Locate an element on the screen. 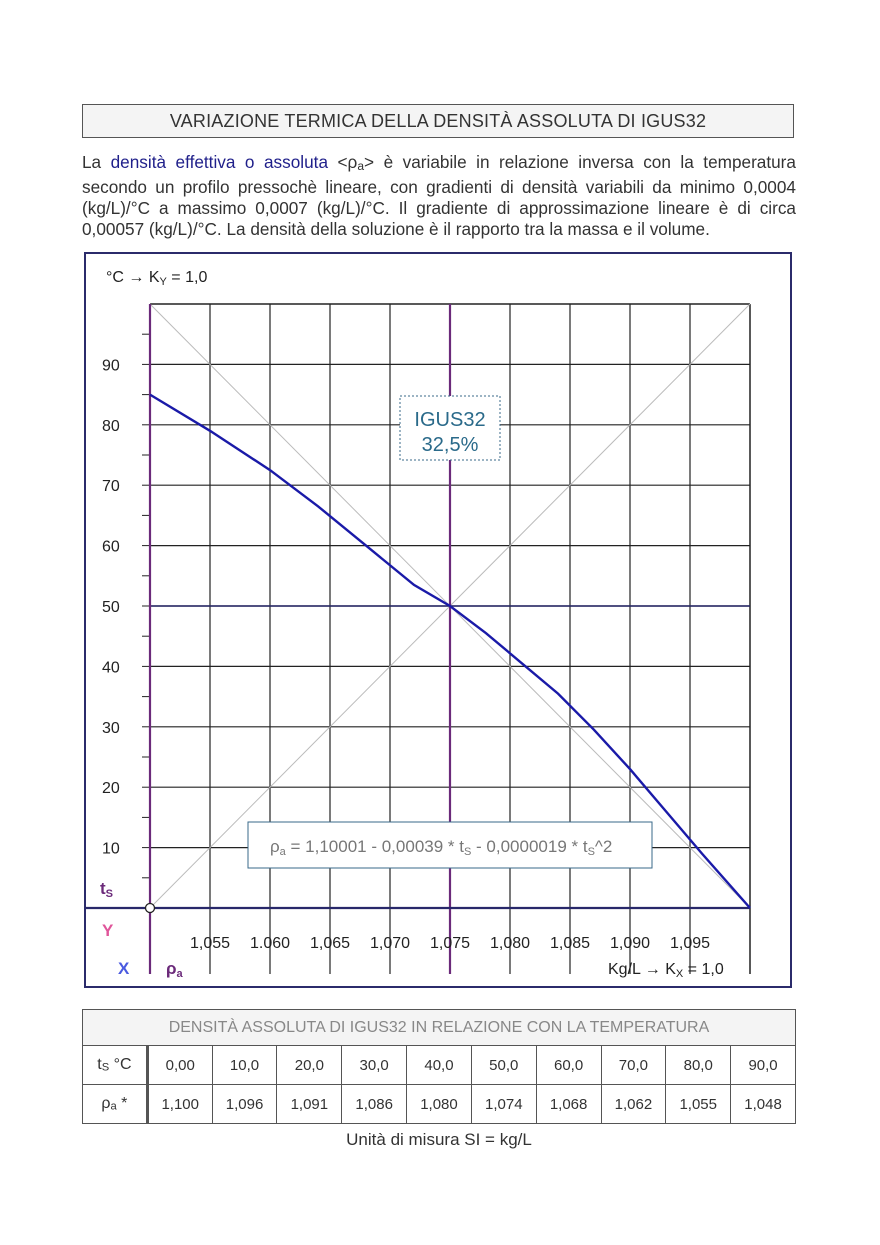 The image size is (880, 1245). y-tick-label: 20 is located at coordinates (111, 788).